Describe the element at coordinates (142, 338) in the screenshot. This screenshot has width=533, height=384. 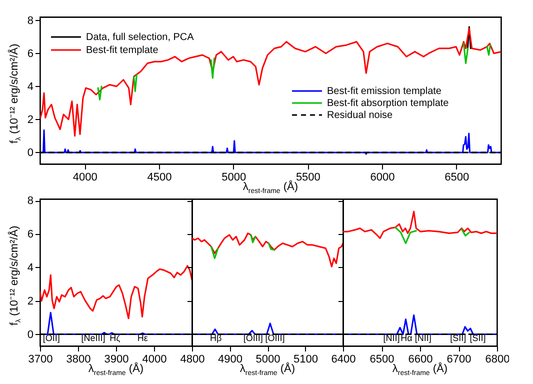
I see `annotation: Hε` at that location.